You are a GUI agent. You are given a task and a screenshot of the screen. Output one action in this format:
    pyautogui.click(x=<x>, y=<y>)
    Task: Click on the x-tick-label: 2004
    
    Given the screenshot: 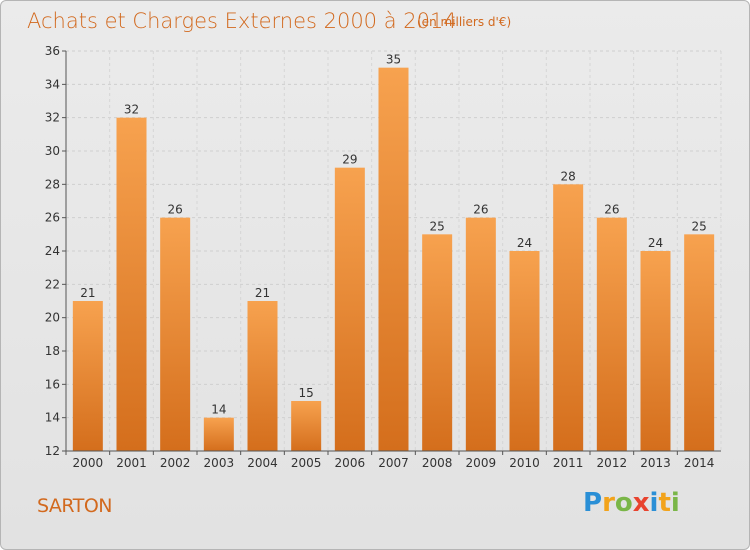 What is the action you would take?
    pyautogui.click(x=262, y=463)
    